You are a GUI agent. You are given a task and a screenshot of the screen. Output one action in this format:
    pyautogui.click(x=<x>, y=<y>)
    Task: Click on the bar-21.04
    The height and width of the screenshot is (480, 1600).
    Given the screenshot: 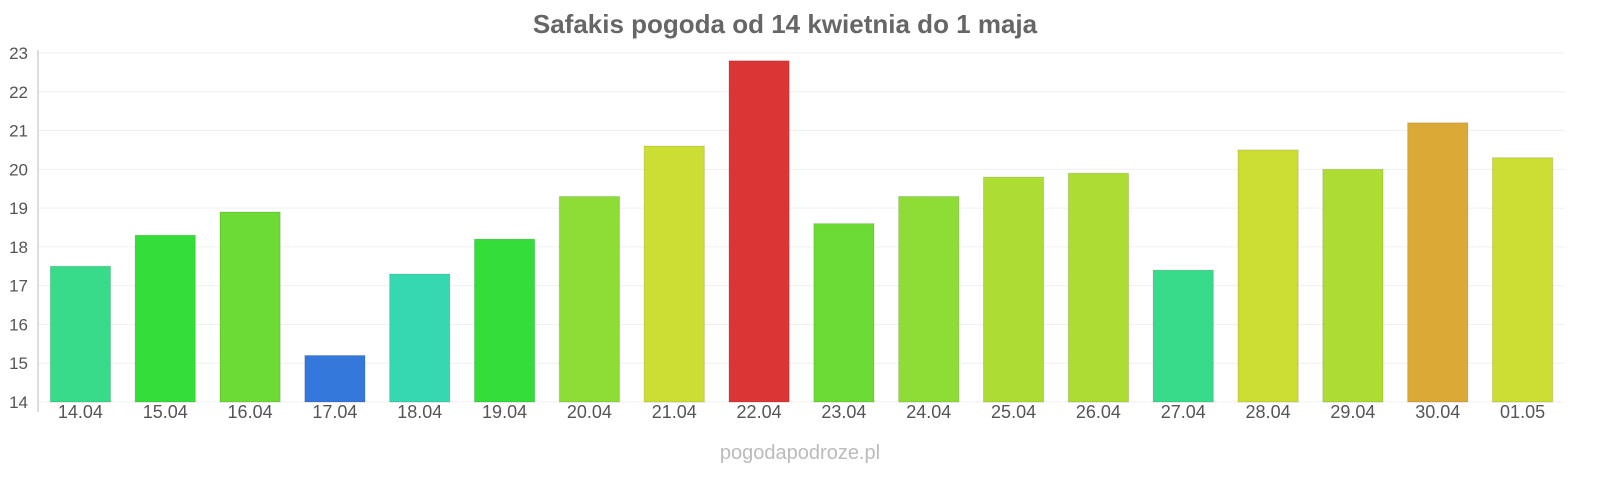 What is the action you would take?
    pyautogui.click(x=674, y=274)
    